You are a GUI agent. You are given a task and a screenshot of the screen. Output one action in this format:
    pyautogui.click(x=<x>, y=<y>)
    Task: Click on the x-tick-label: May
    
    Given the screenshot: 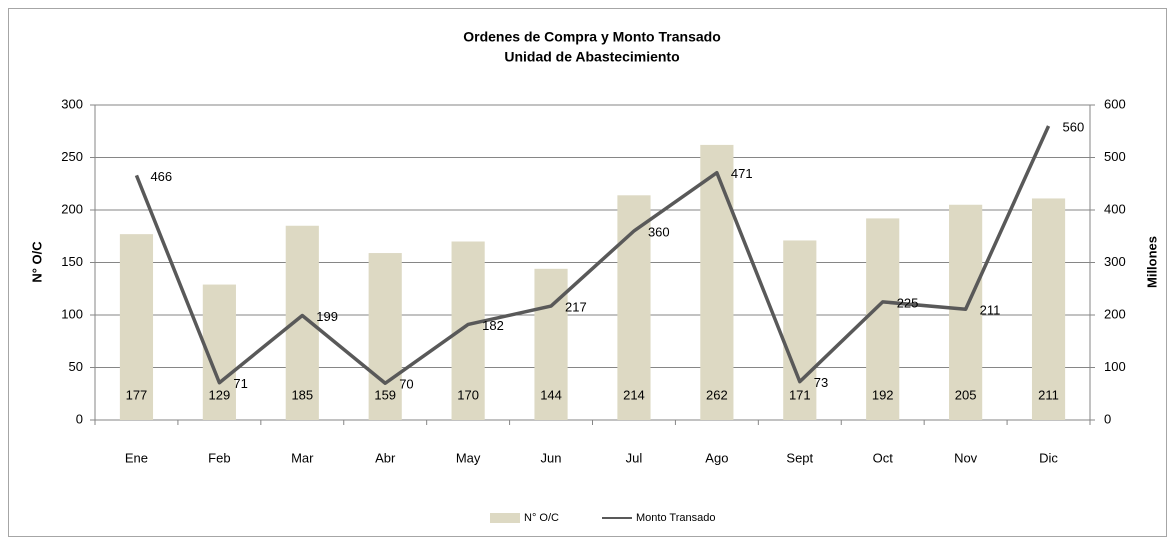 What is the action you would take?
    pyautogui.click(x=468, y=457)
    